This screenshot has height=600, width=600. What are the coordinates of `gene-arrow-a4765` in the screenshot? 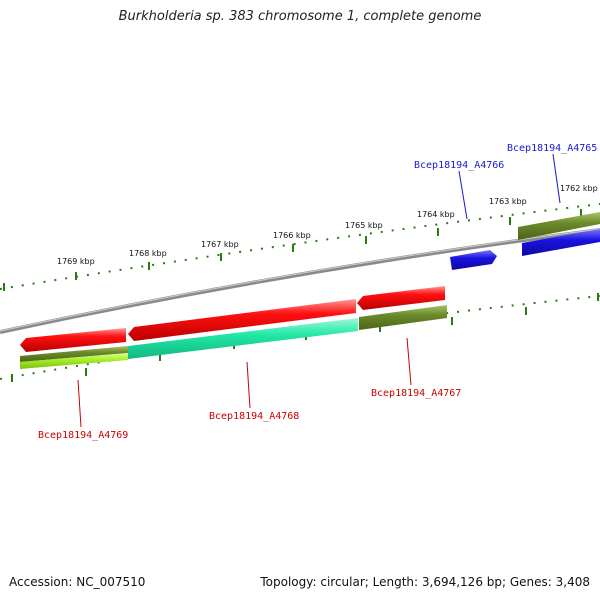 It's located at (561, 242).